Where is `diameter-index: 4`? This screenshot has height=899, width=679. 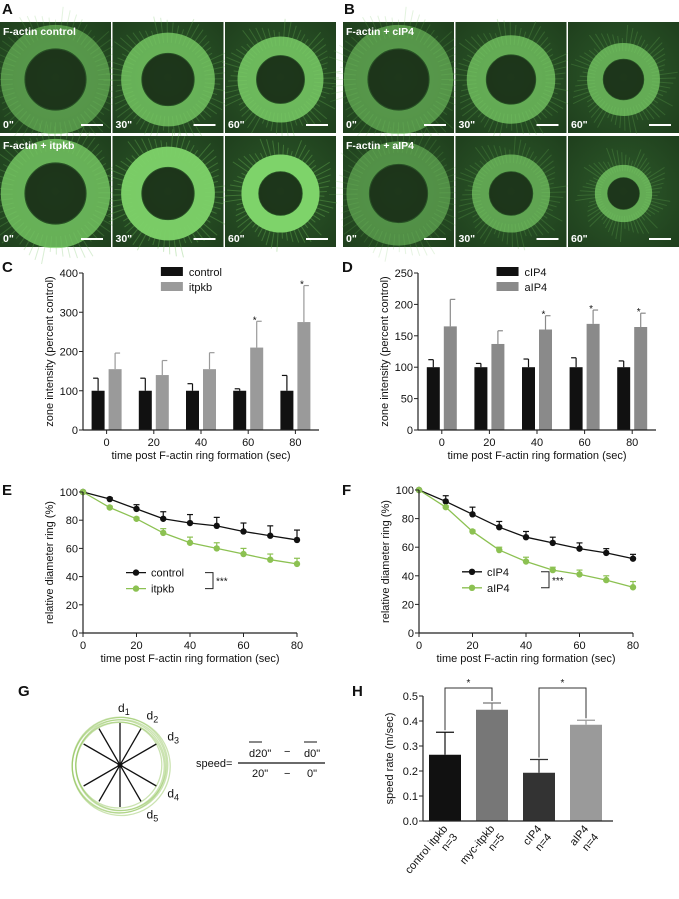 diameter-index: 4 is located at coordinates (176, 798).